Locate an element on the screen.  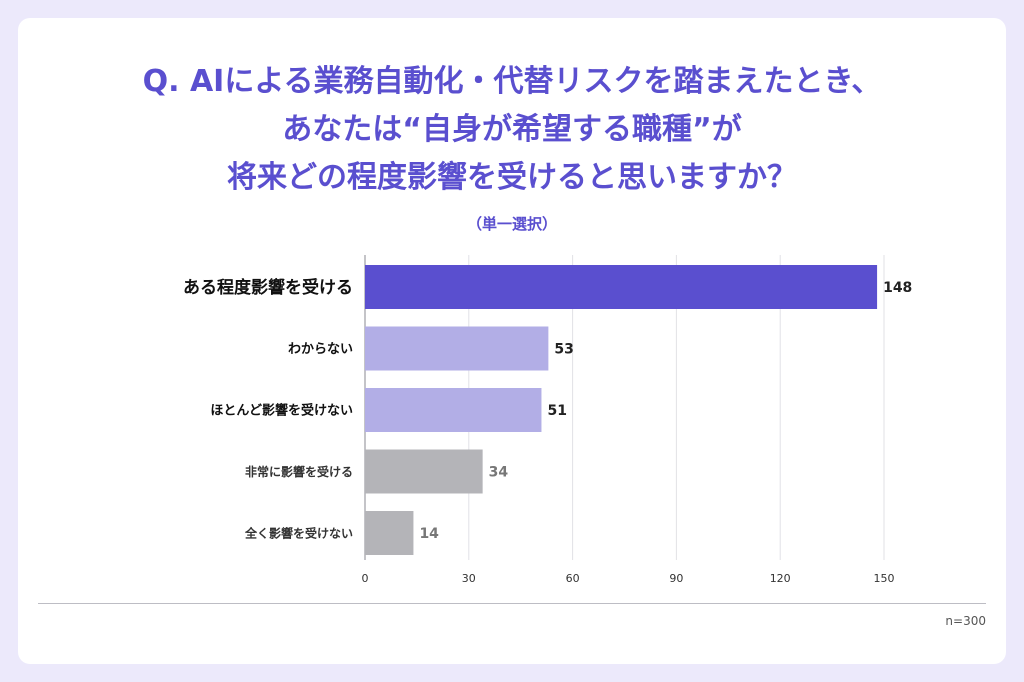
sample-size-note: n=300 is located at coordinates (965, 621).